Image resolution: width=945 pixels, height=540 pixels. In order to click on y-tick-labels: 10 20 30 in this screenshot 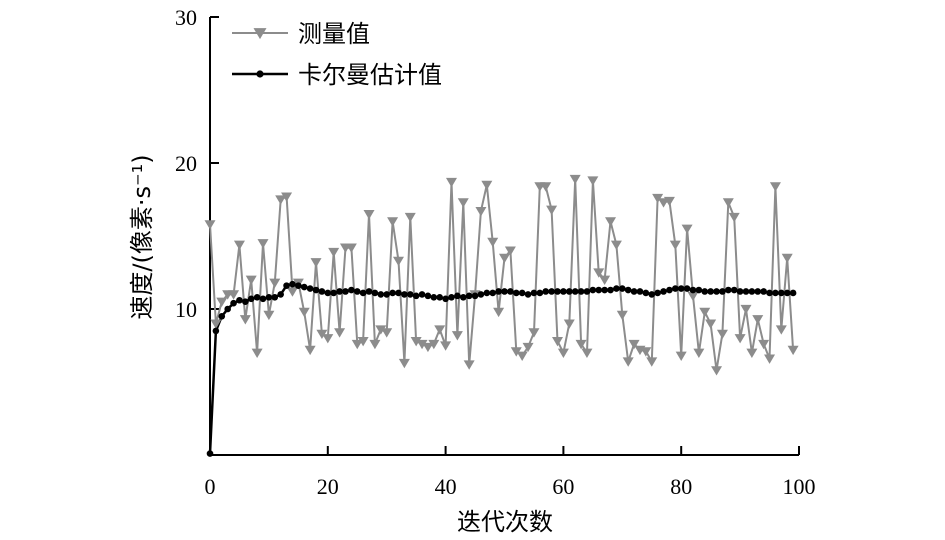, I will do `click(186, 163)`.